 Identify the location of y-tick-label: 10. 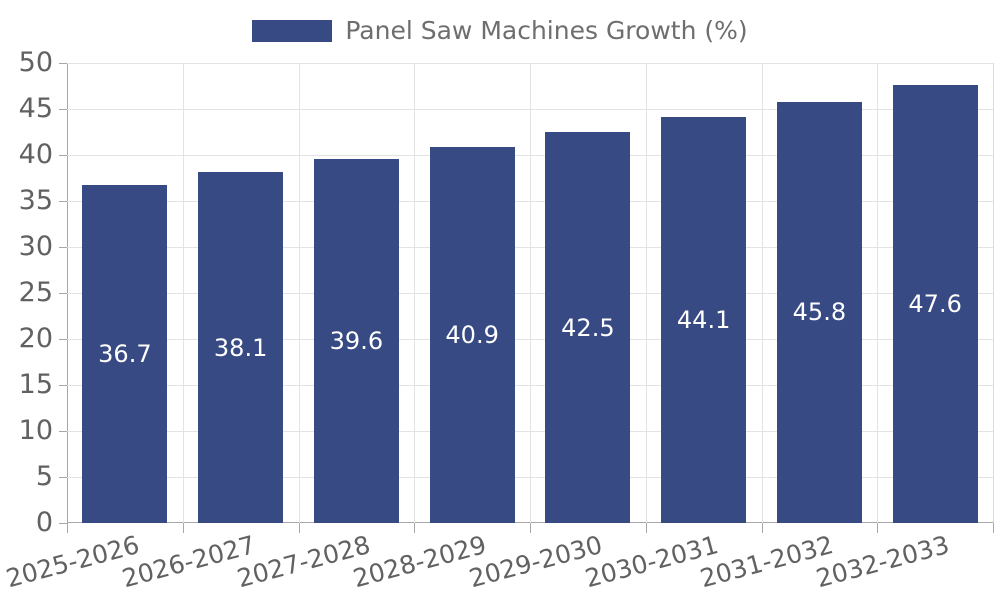
(35, 430).